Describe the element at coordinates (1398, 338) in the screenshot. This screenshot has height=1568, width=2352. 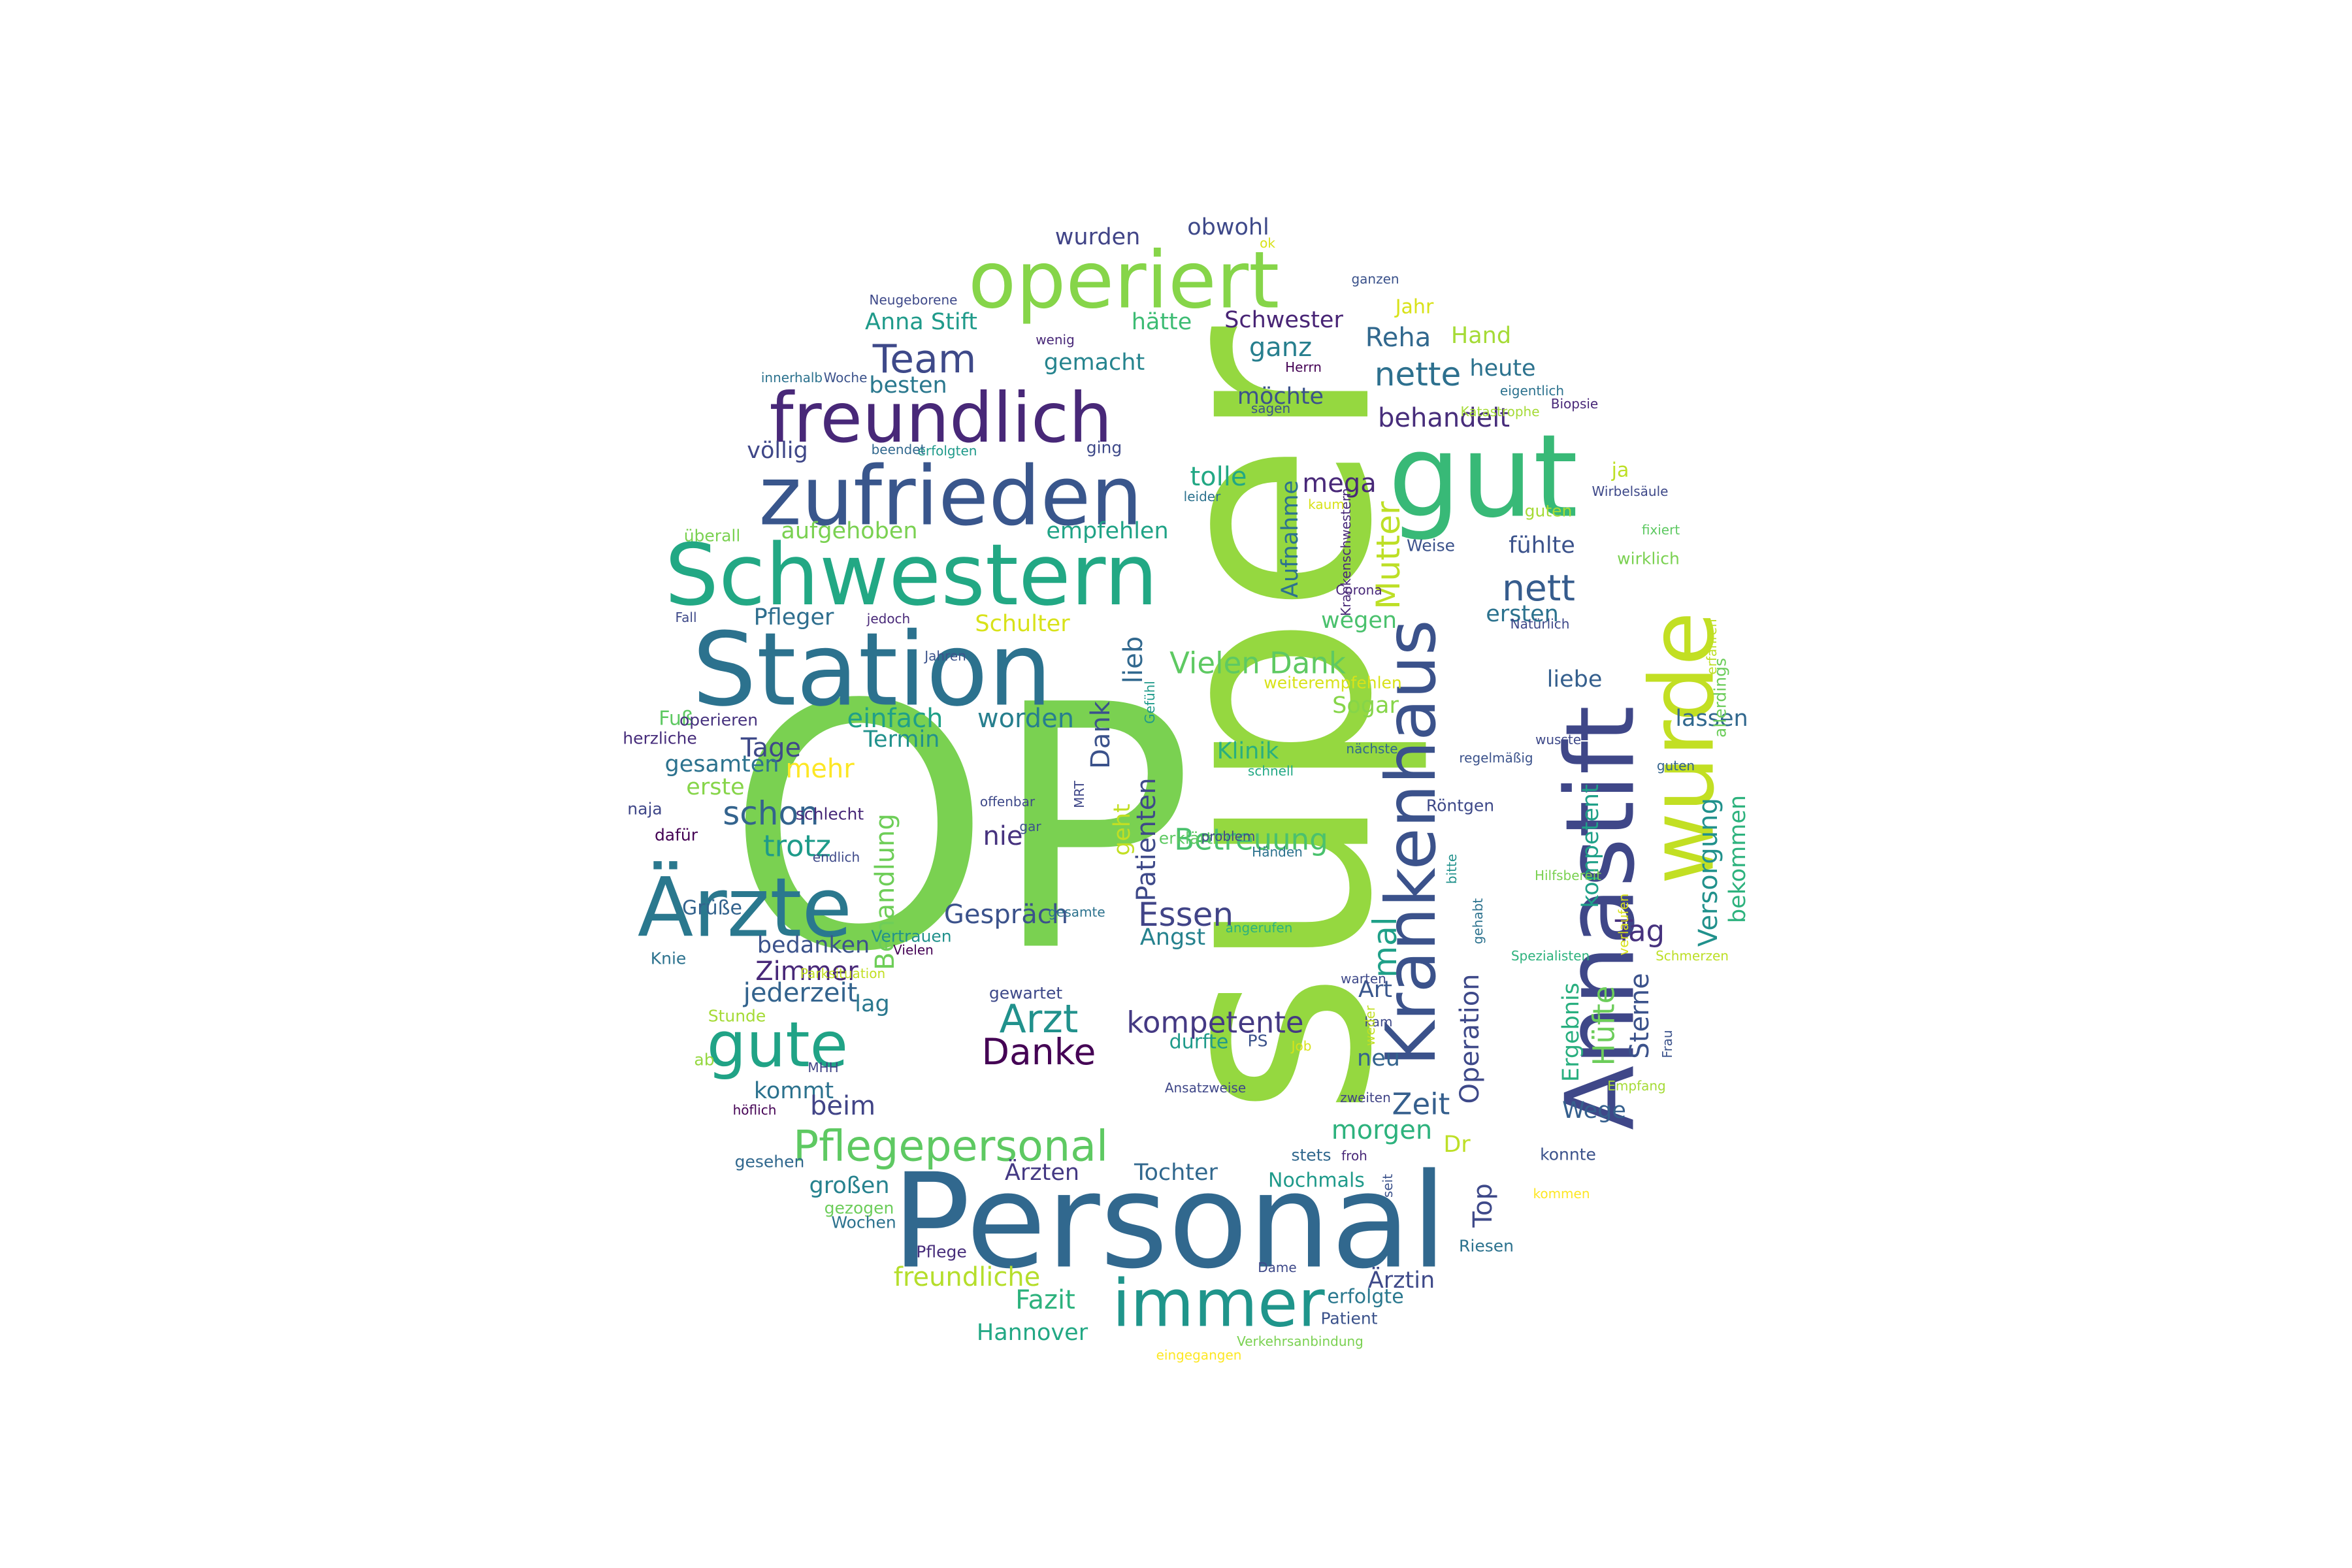
I see `cloud-word: Reha` at that location.